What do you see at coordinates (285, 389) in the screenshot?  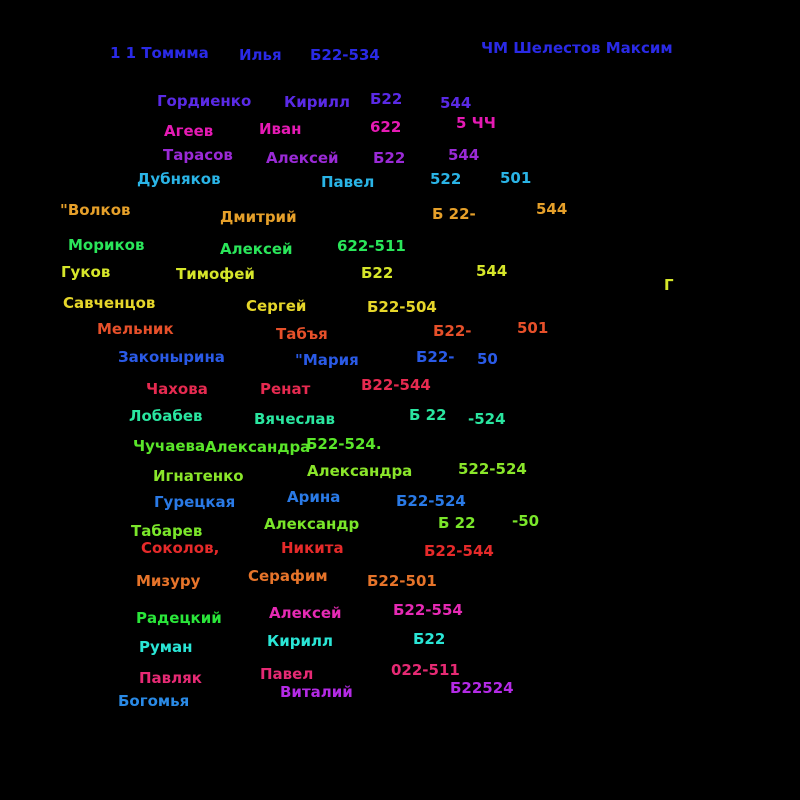 I see `text-label: Ренат` at bounding box center [285, 389].